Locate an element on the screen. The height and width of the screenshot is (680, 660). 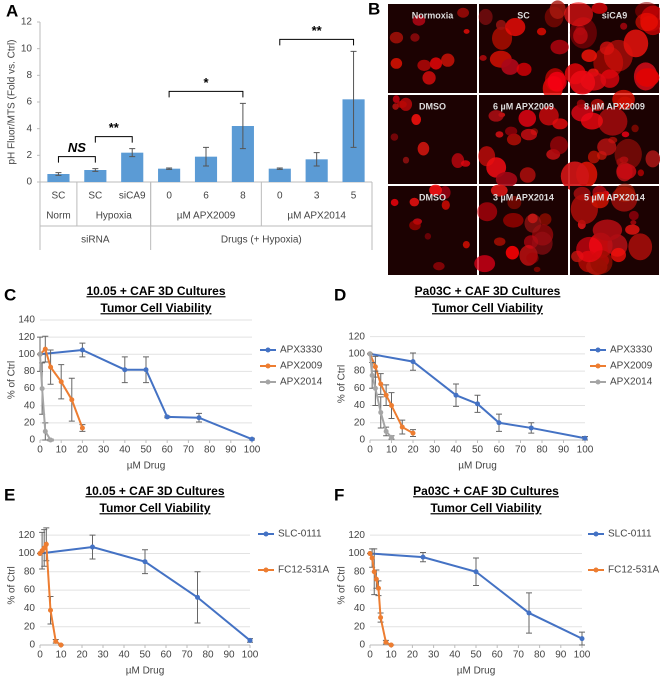
y-tick-label: 20 is located at coordinates (30, 626).